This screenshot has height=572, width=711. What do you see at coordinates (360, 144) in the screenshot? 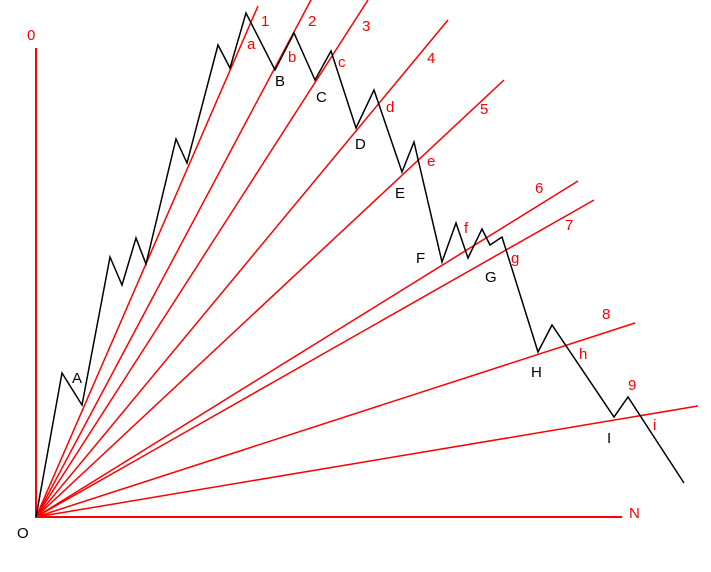
I see `pivot-label-d: D` at bounding box center [360, 144].